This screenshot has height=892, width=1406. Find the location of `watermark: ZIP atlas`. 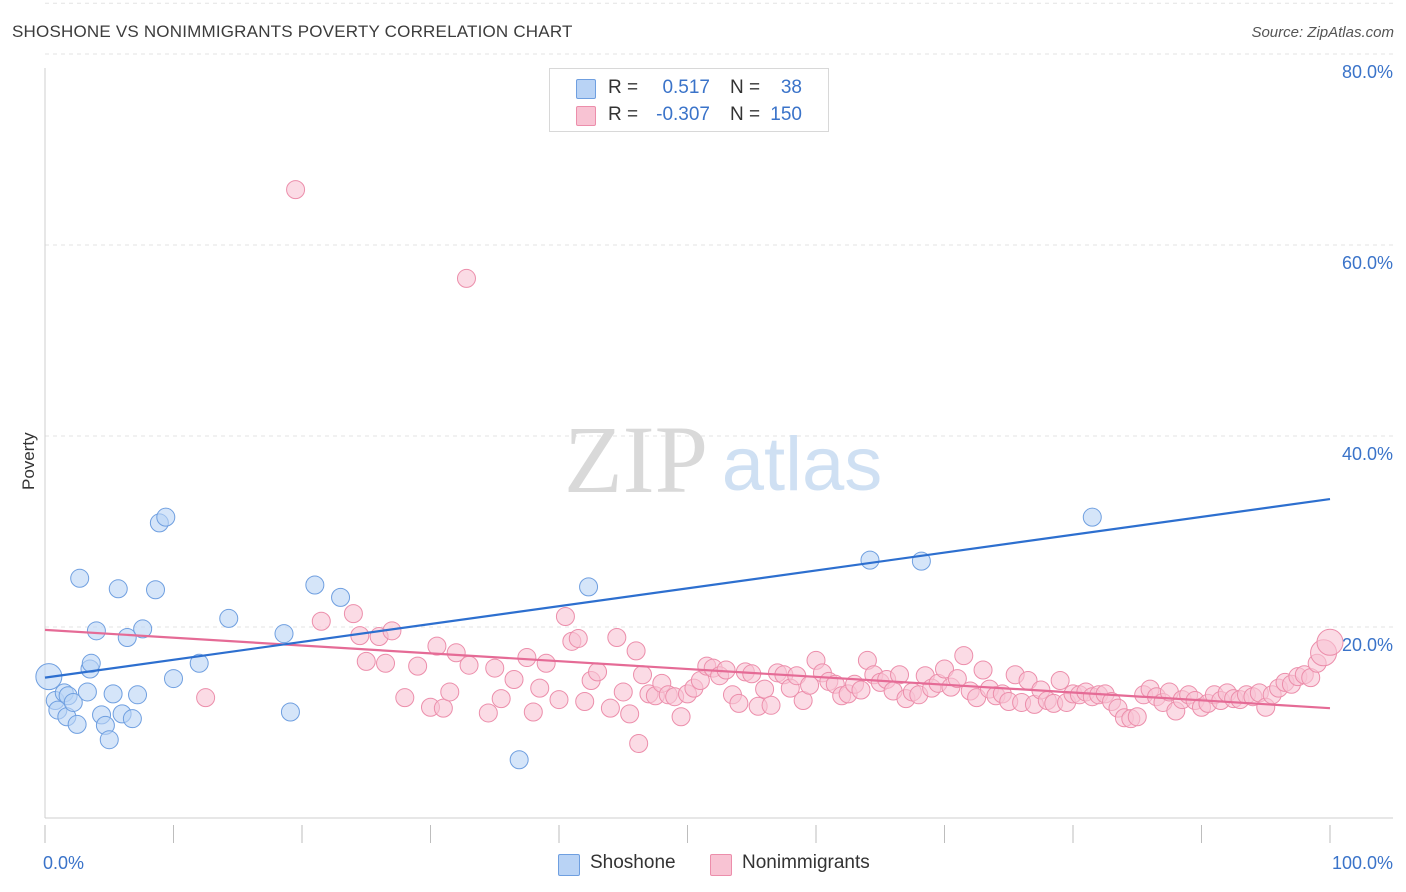

watermark: ZIP atlas is located at coordinates (723, 459).